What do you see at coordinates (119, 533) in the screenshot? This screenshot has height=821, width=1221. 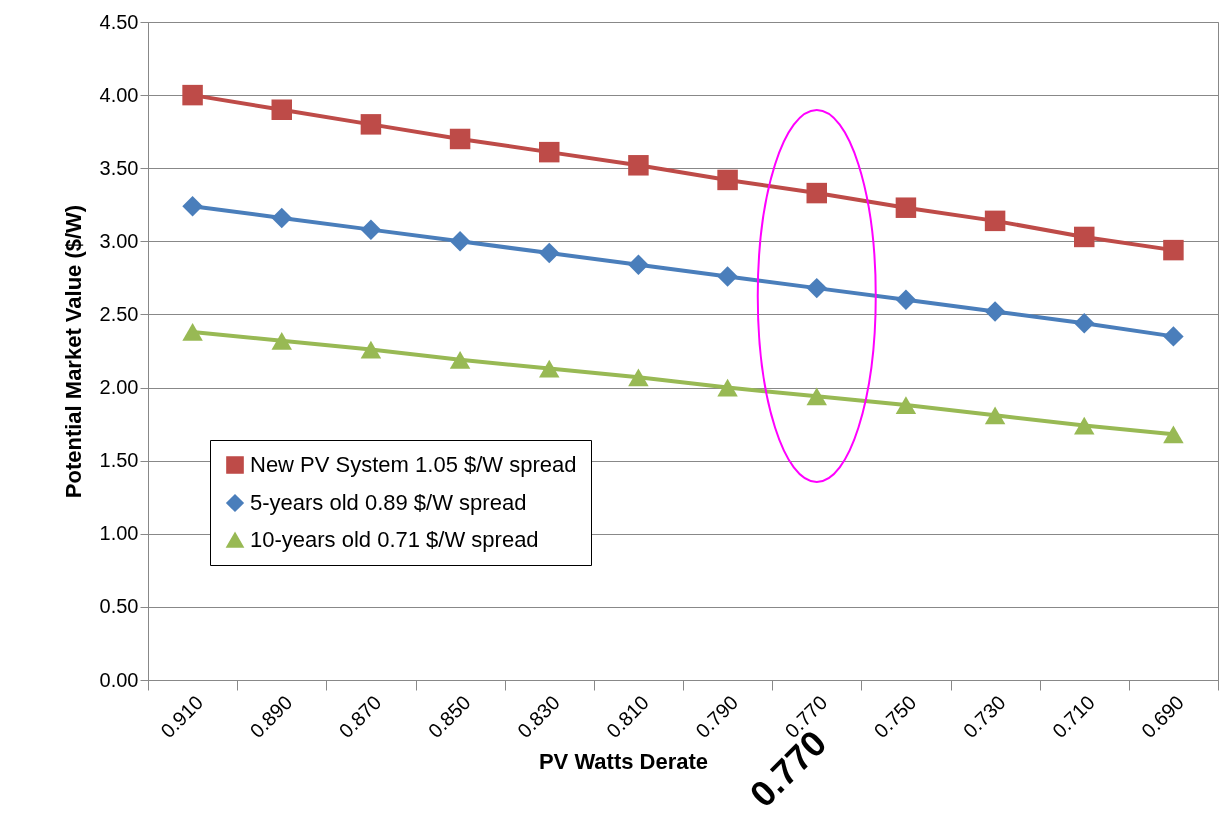 I see `y-tick-label: 1.00` at bounding box center [119, 533].